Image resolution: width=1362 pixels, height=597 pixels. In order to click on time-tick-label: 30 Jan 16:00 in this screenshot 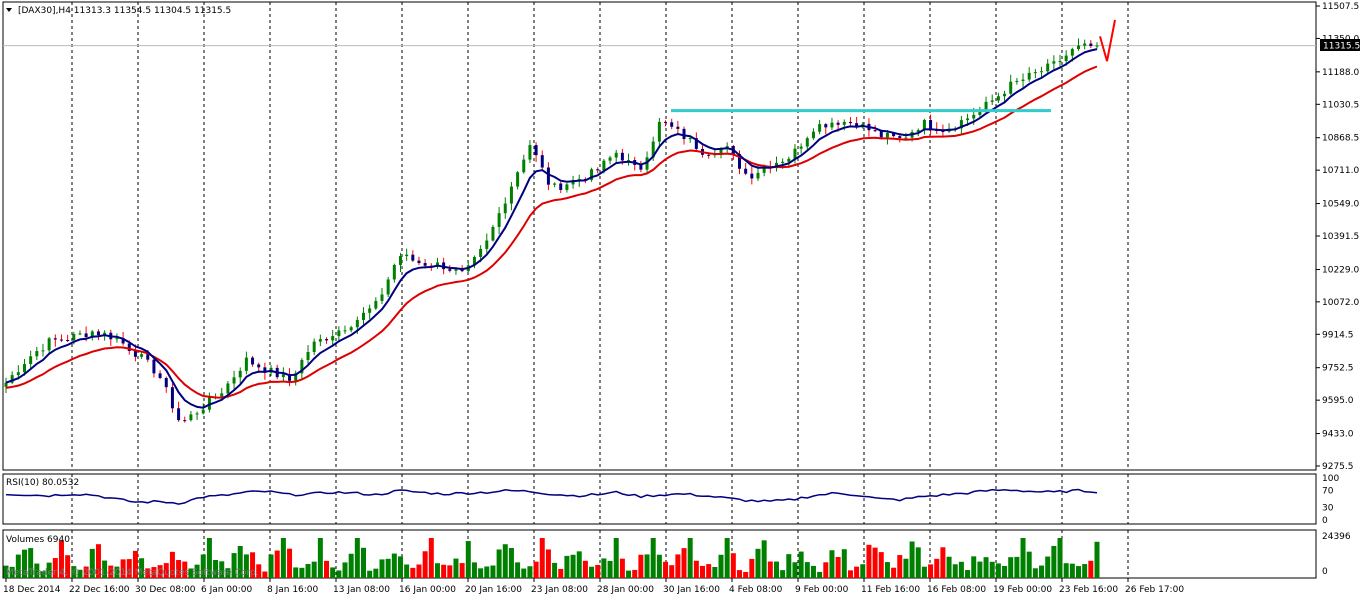, I will do `click(691, 590)`.